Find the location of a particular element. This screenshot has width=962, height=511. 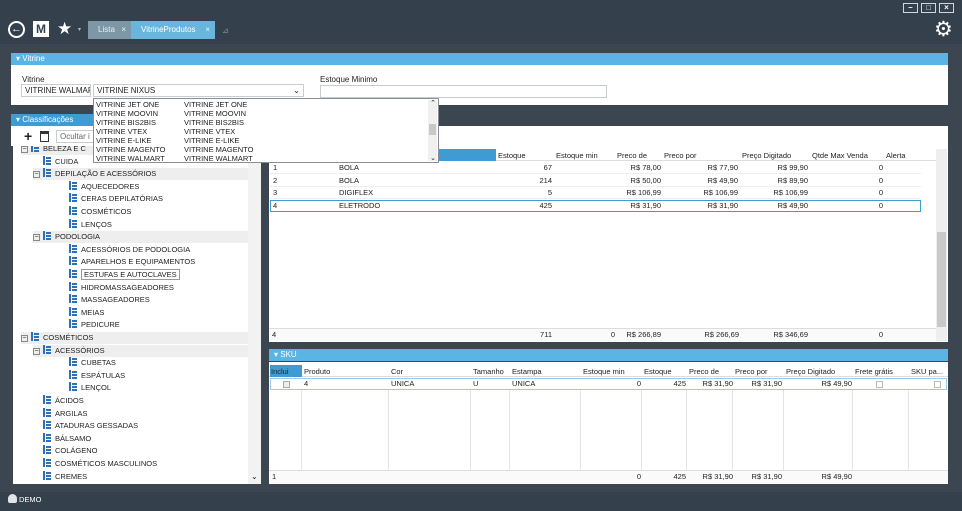

tab-vitrineprodutos: VitrineProdutos × is located at coordinates (173, 30).